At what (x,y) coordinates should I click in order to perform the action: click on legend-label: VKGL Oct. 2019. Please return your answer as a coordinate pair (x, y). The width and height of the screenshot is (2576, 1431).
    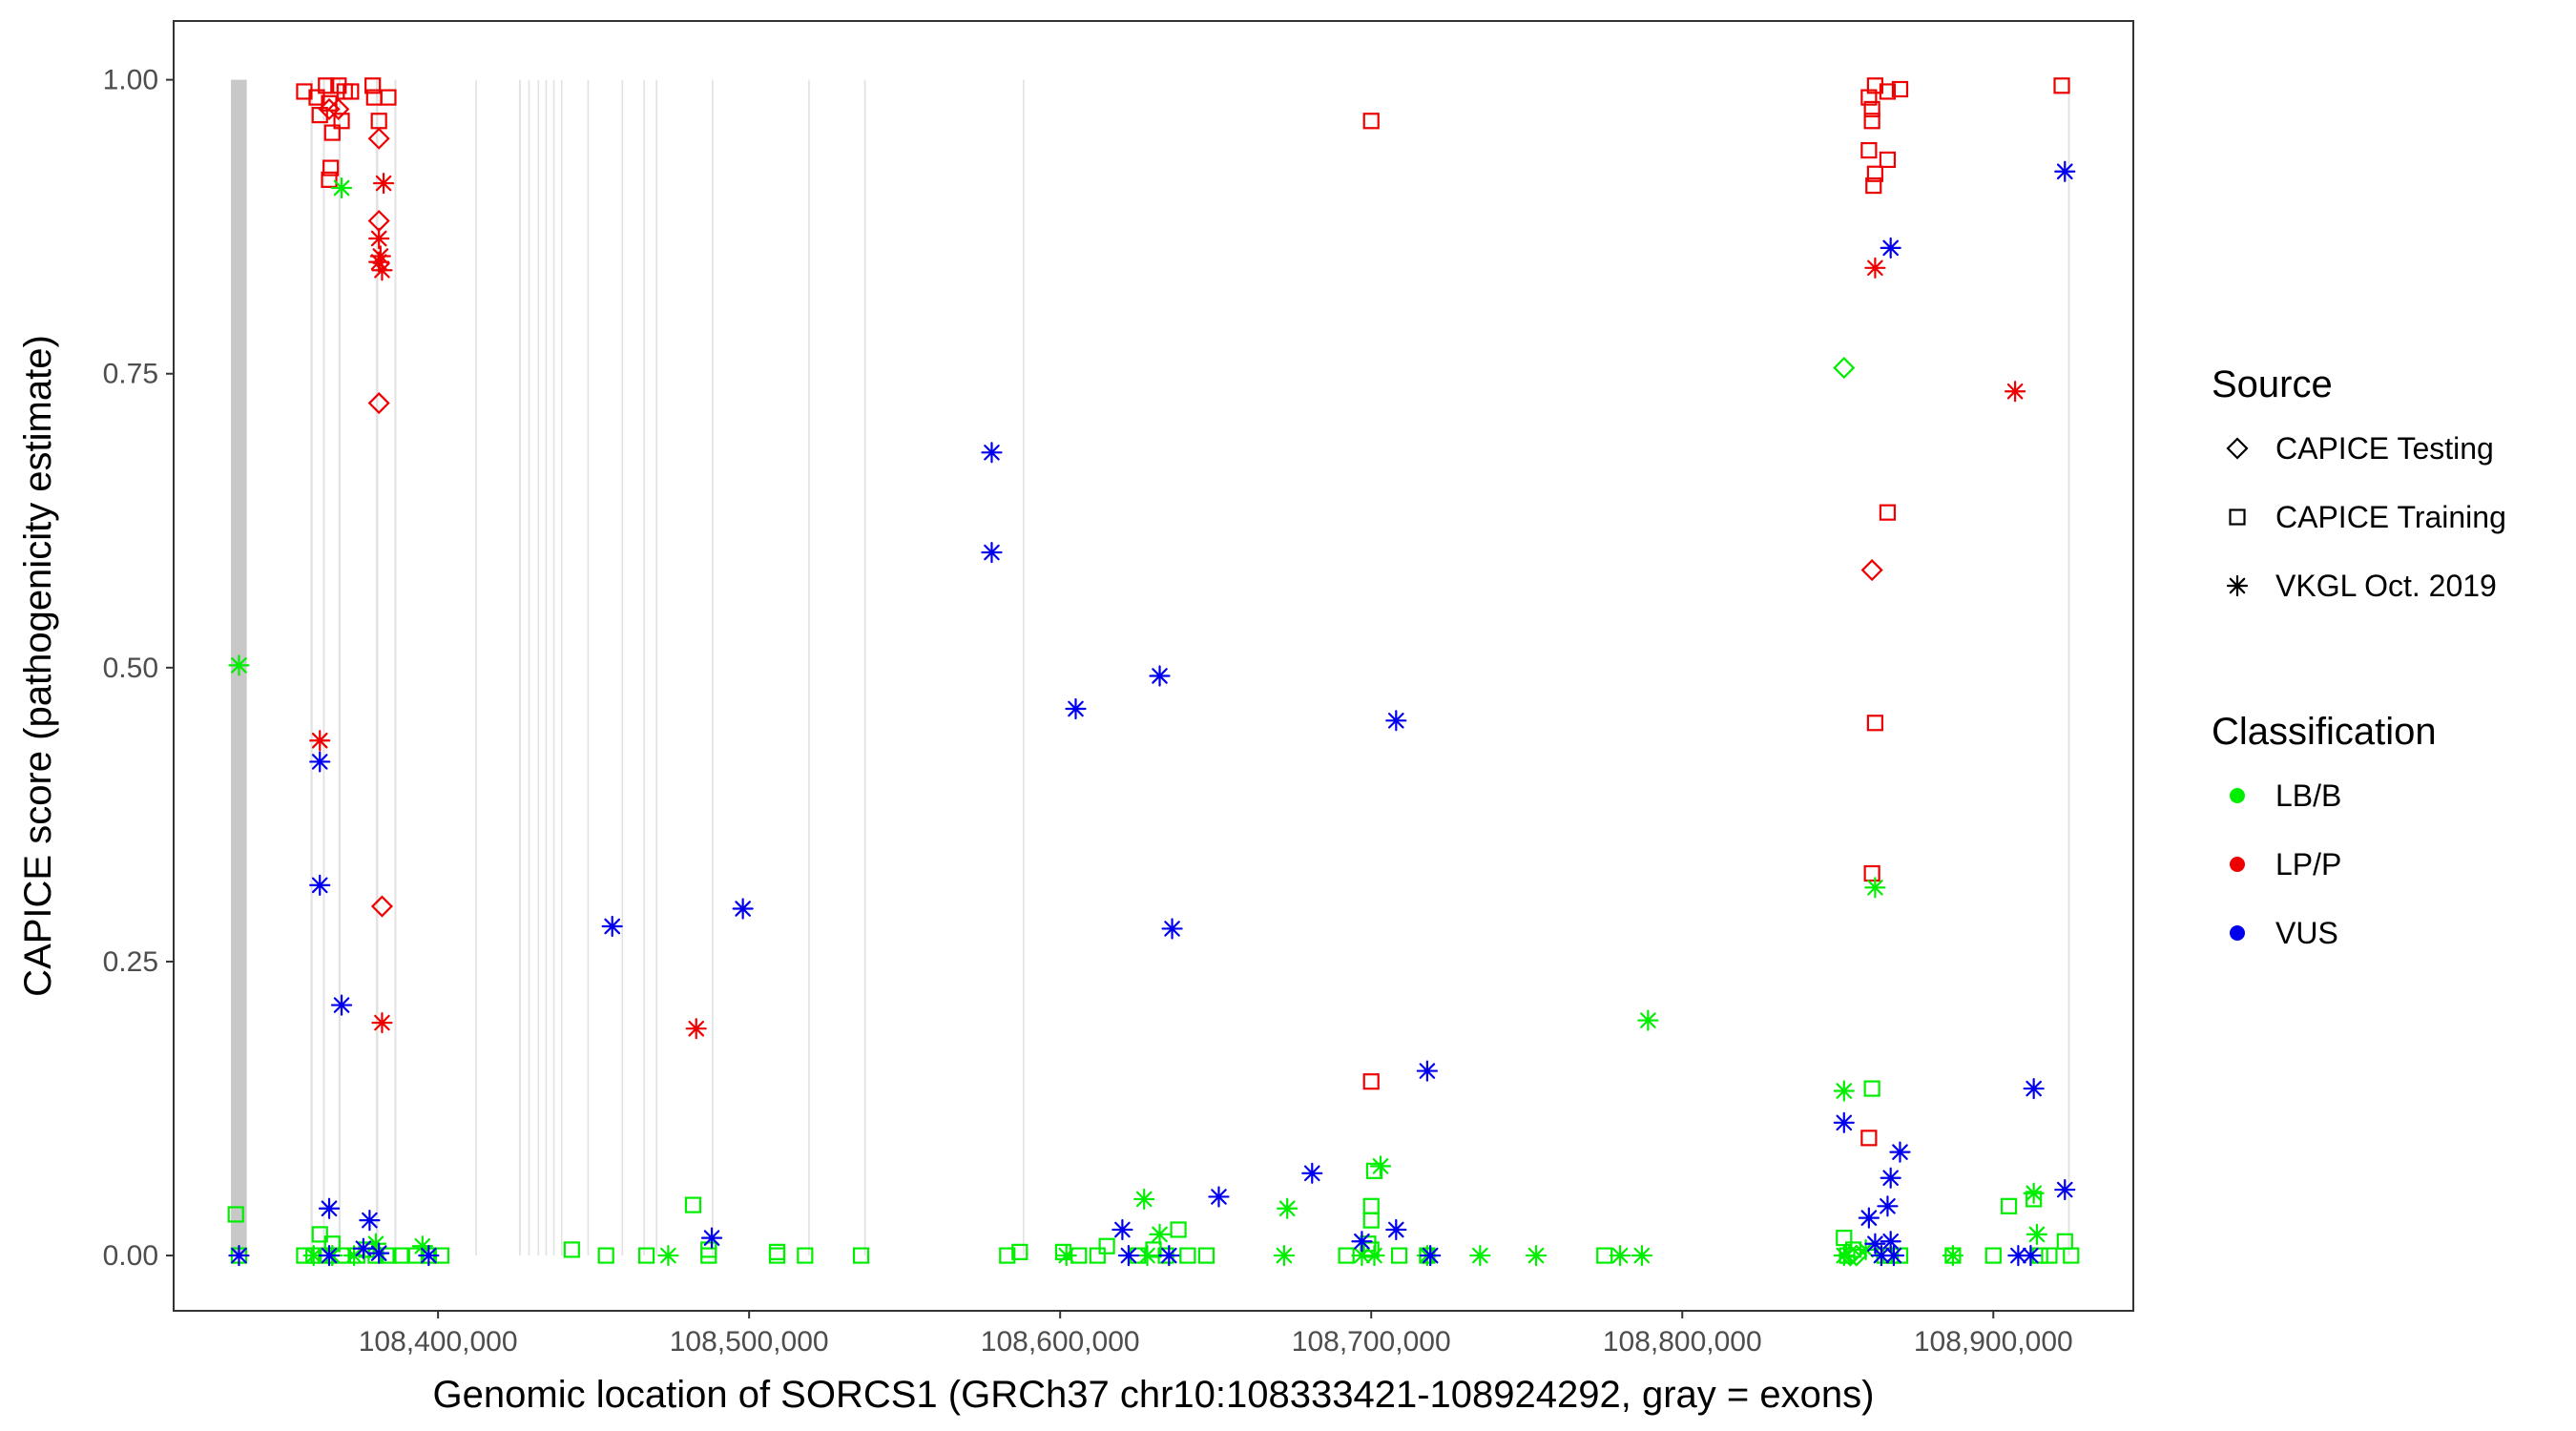
    Looking at the image, I should click on (2386, 586).